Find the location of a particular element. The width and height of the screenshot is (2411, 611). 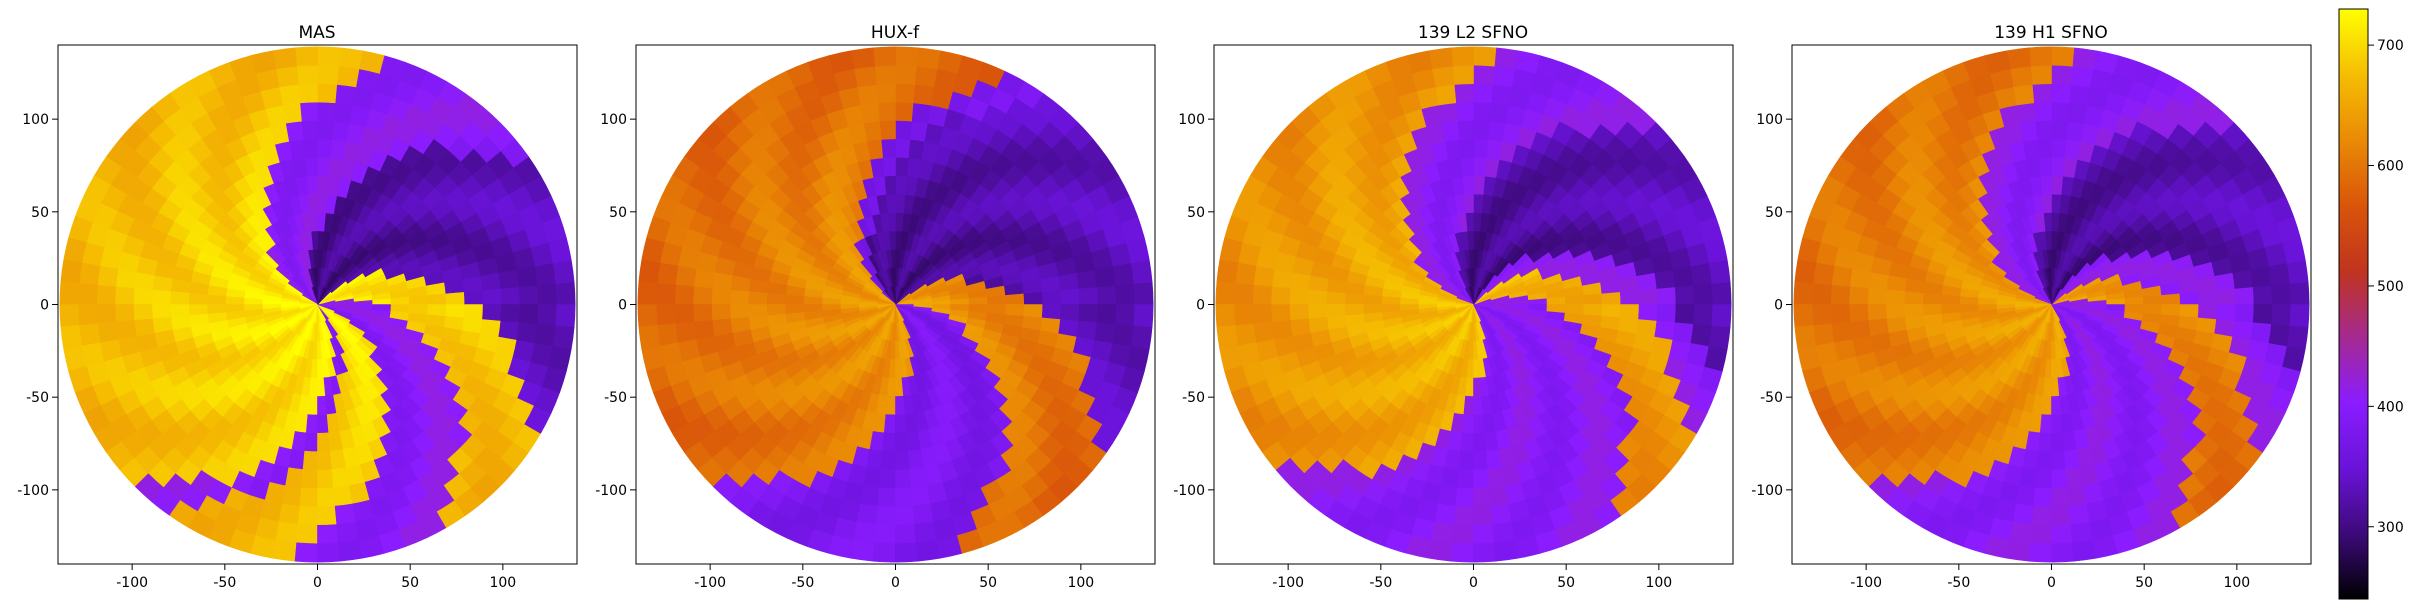

y-tick-label: -100 is located at coordinates (1767, 491).